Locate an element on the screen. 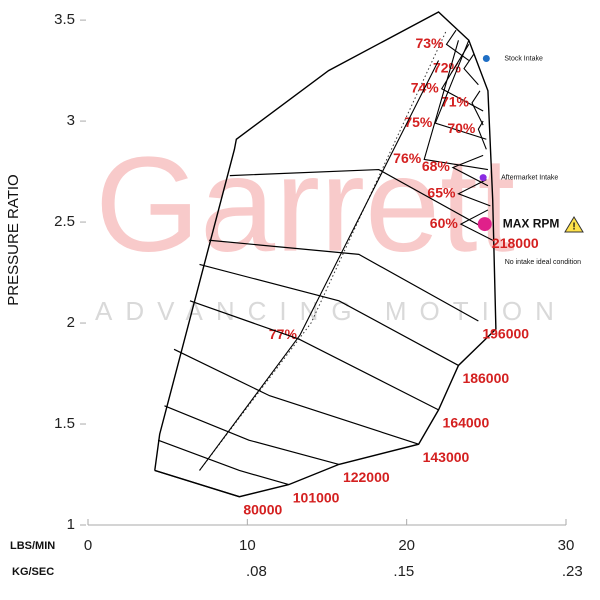 The height and width of the screenshot is (600, 600). y-tick-label: 3 is located at coordinates (71, 120).